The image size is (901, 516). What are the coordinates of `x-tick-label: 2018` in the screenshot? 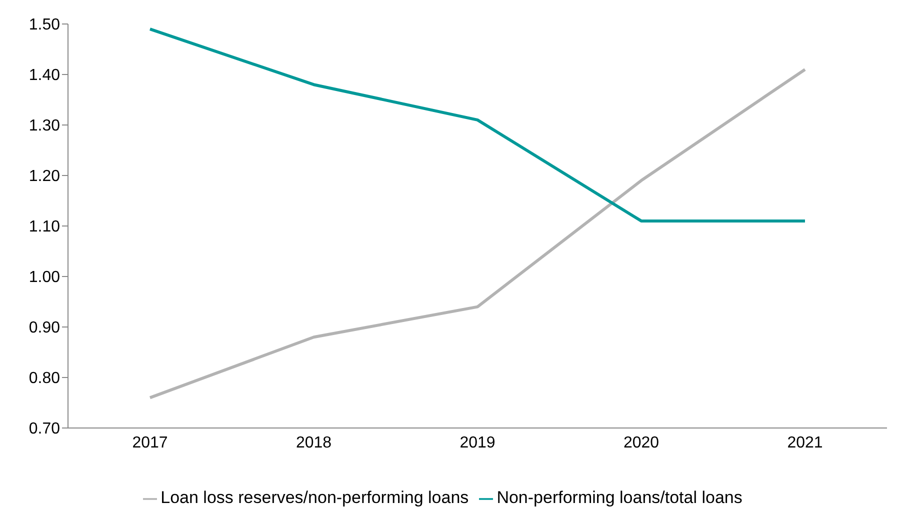 It's located at (314, 443).